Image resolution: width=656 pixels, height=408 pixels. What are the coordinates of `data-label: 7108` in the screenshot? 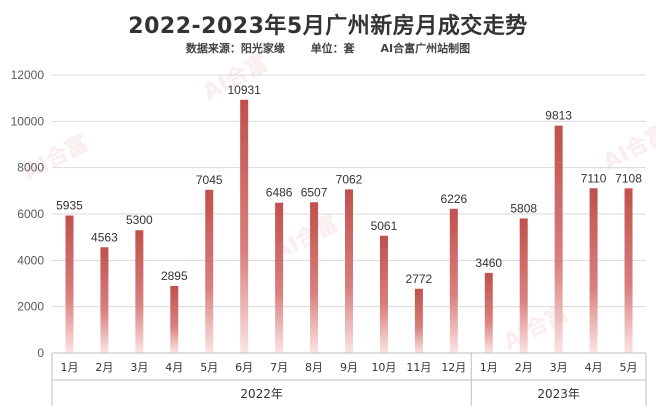 It's located at (628, 178).